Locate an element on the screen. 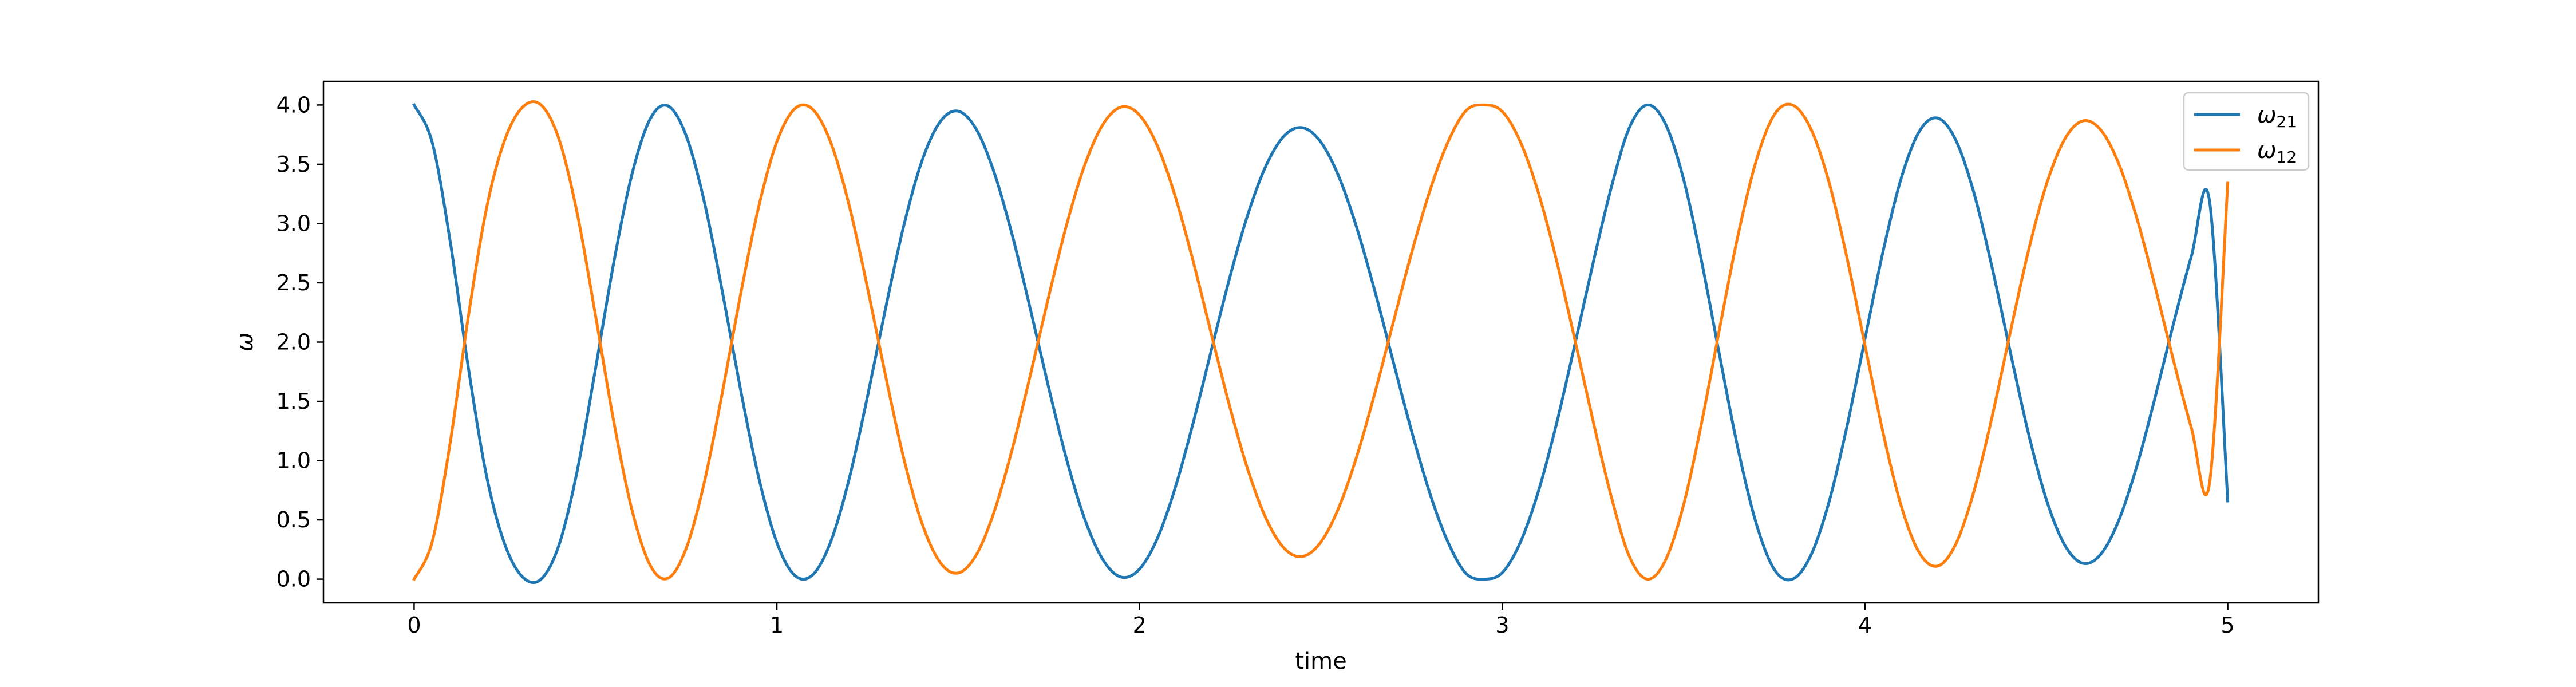 Image resolution: width=2576 pixels, height=687 pixels. y-tick-label: 1.5 is located at coordinates (293, 401).